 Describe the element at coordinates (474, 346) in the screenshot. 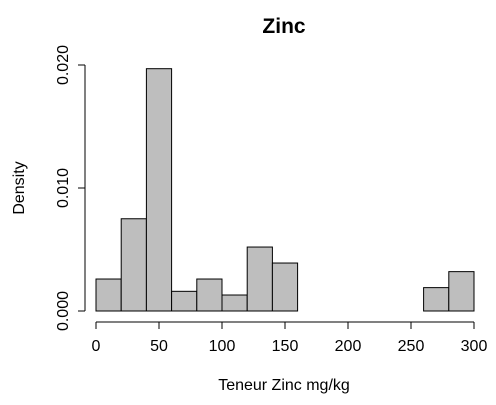

I see `x-tick-label: 300` at that location.